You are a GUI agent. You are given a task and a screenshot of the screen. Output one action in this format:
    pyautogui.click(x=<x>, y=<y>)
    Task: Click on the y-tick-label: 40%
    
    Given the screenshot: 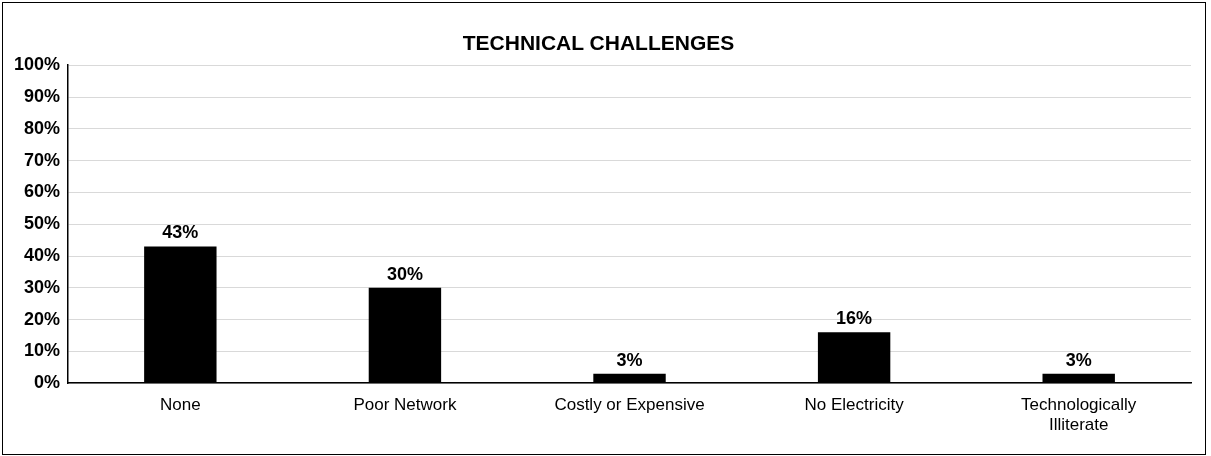 What is the action you would take?
    pyautogui.click(x=42, y=254)
    